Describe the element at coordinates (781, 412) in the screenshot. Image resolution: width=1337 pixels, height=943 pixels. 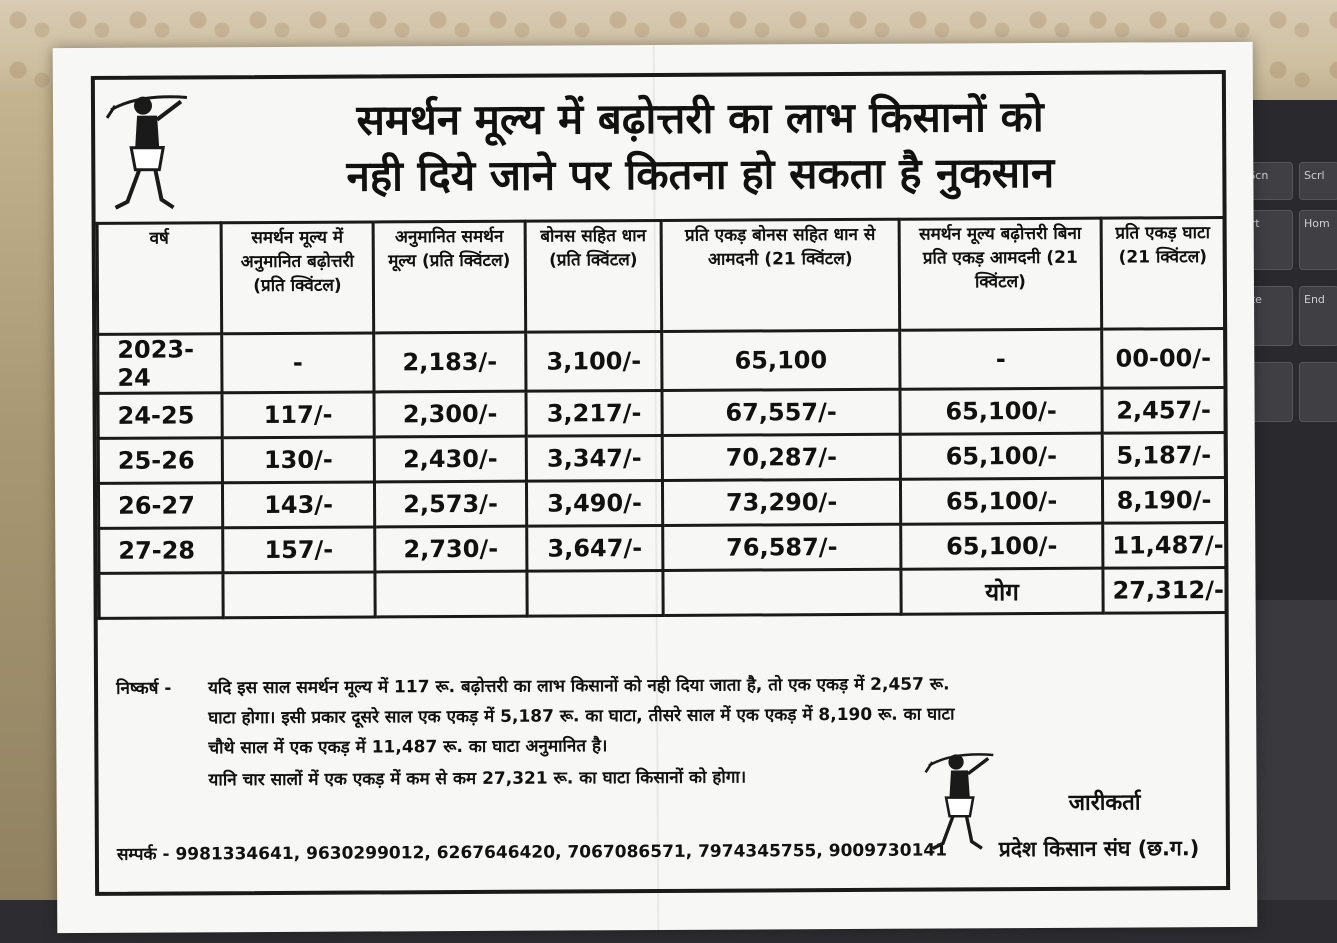
I see `cell-income-with-bonus: 67,557/-` at that location.